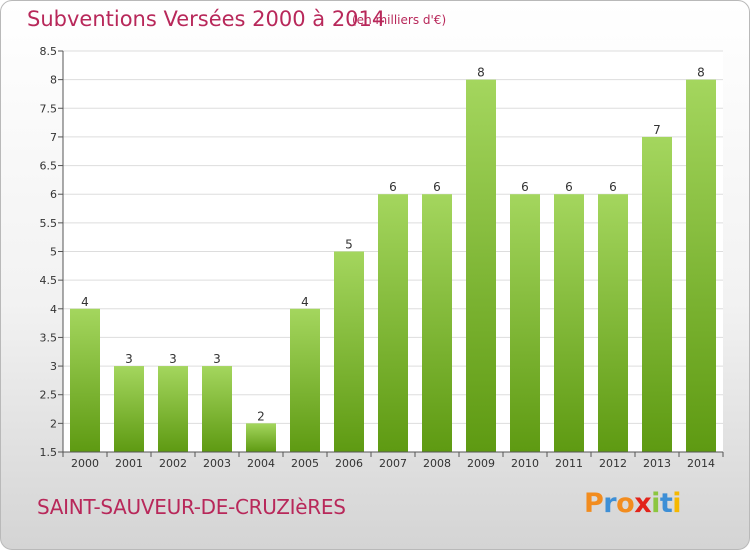 This screenshot has height=550, width=750. Describe the element at coordinates (657, 463) in the screenshot. I see `x-tick-label: 2013` at that location.